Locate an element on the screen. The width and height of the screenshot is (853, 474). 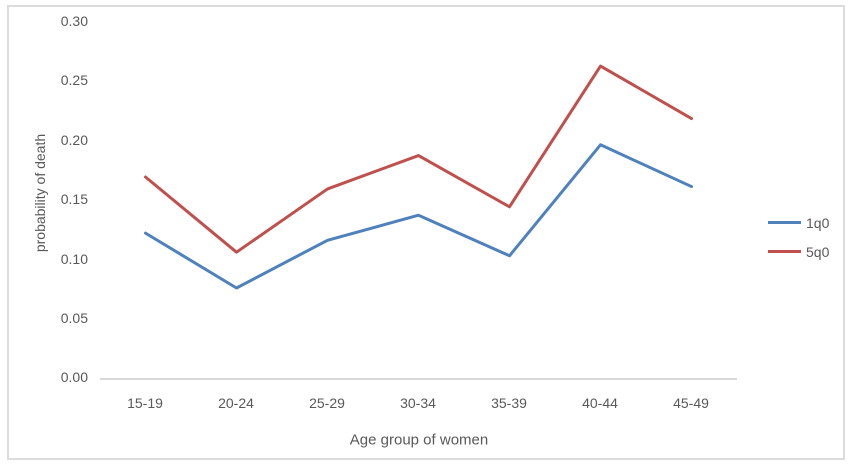
legend-line-sample-5q0 is located at coordinates (784, 251).